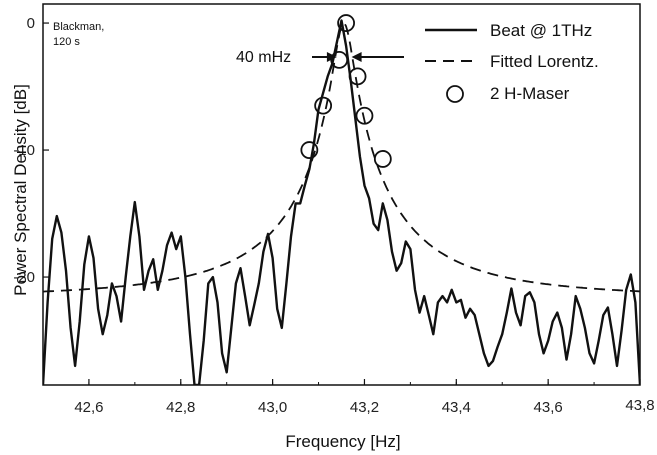 The image size is (657, 455). What do you see at coordinates (455, 94) in the screenshot?
I see `legend-circle-swatch` at bounding box center [455, 94].